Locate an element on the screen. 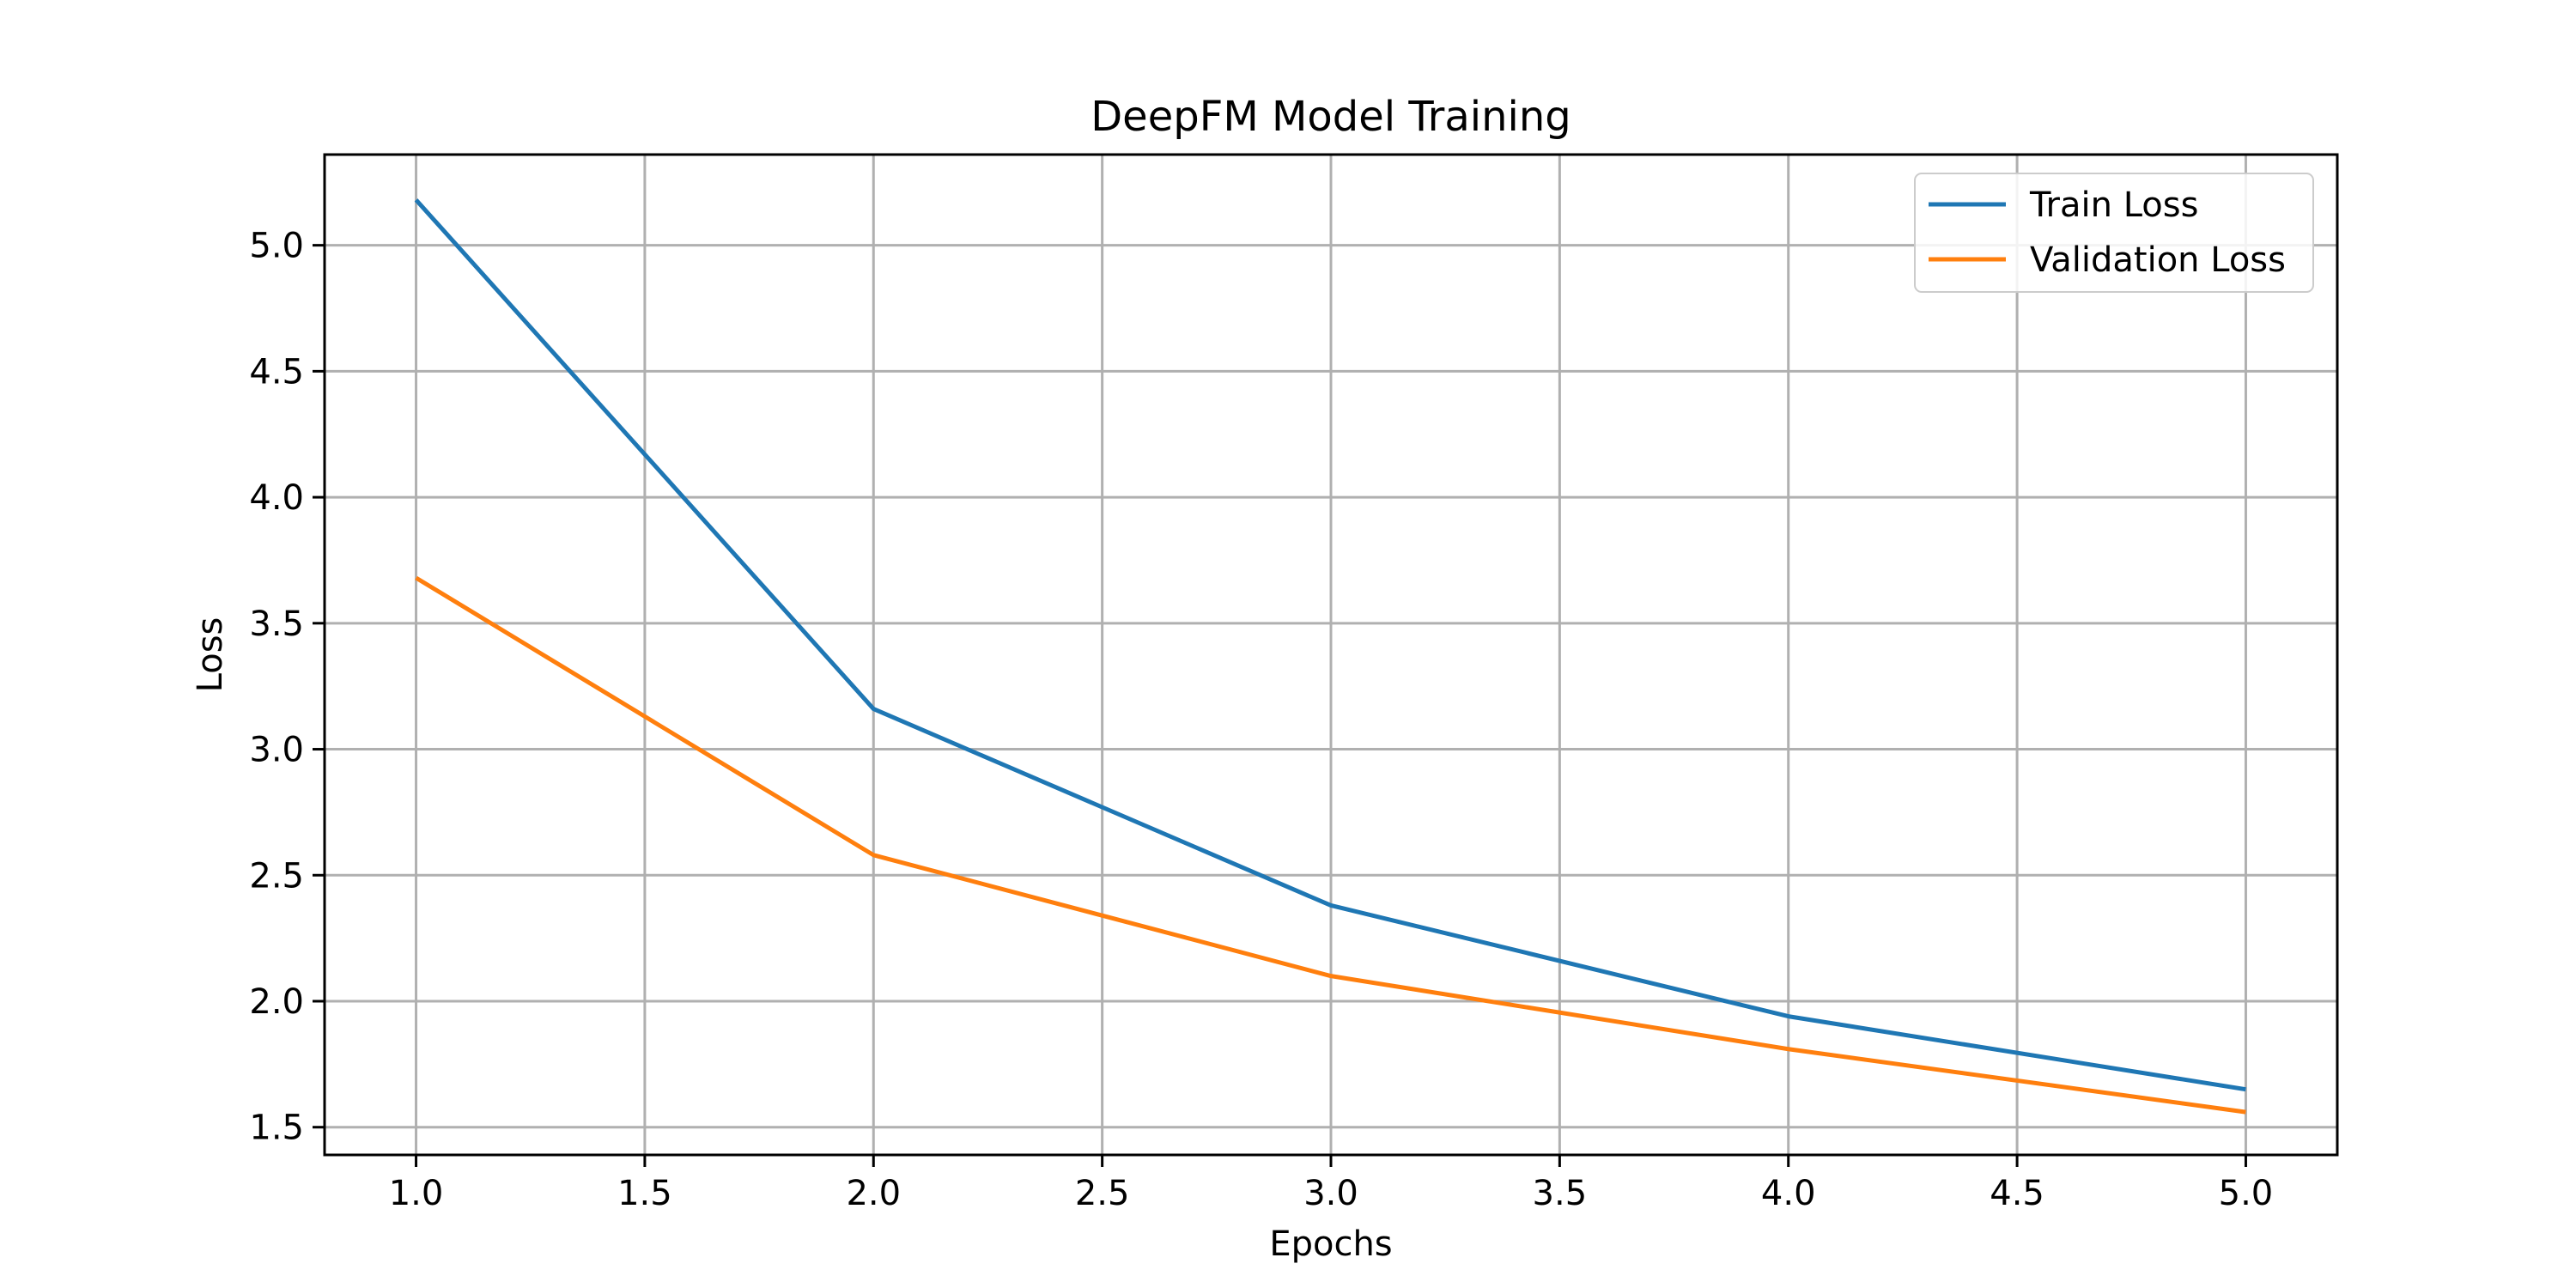 This screenshot has height=1288, width=2576. y-tick-label: 4.5 is located at coordinates (276, 372).